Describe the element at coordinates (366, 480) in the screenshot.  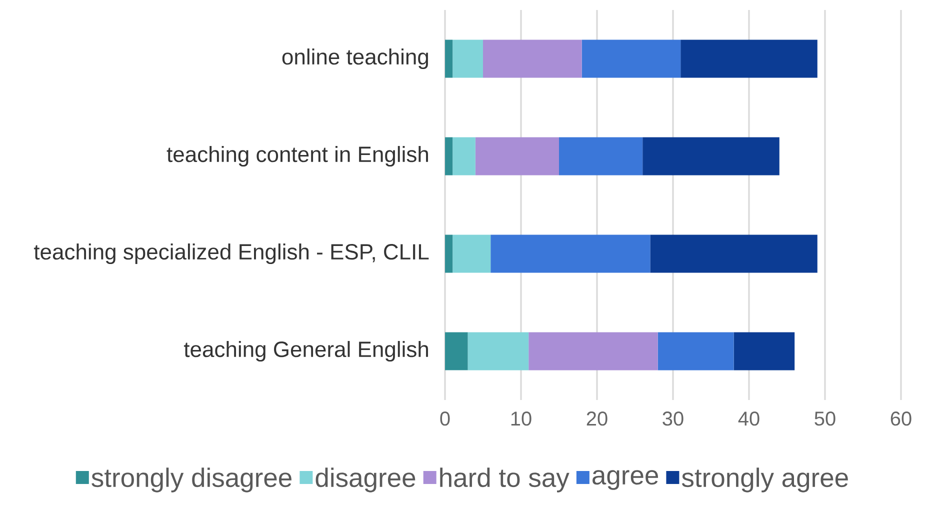
I see `legend-label: disagree` at that location.